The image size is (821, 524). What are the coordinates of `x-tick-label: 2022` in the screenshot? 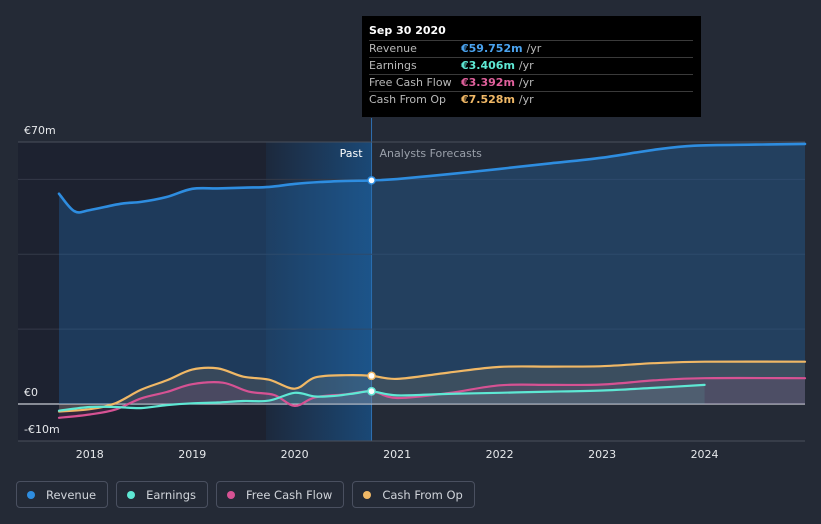 It's located at (500, 454).